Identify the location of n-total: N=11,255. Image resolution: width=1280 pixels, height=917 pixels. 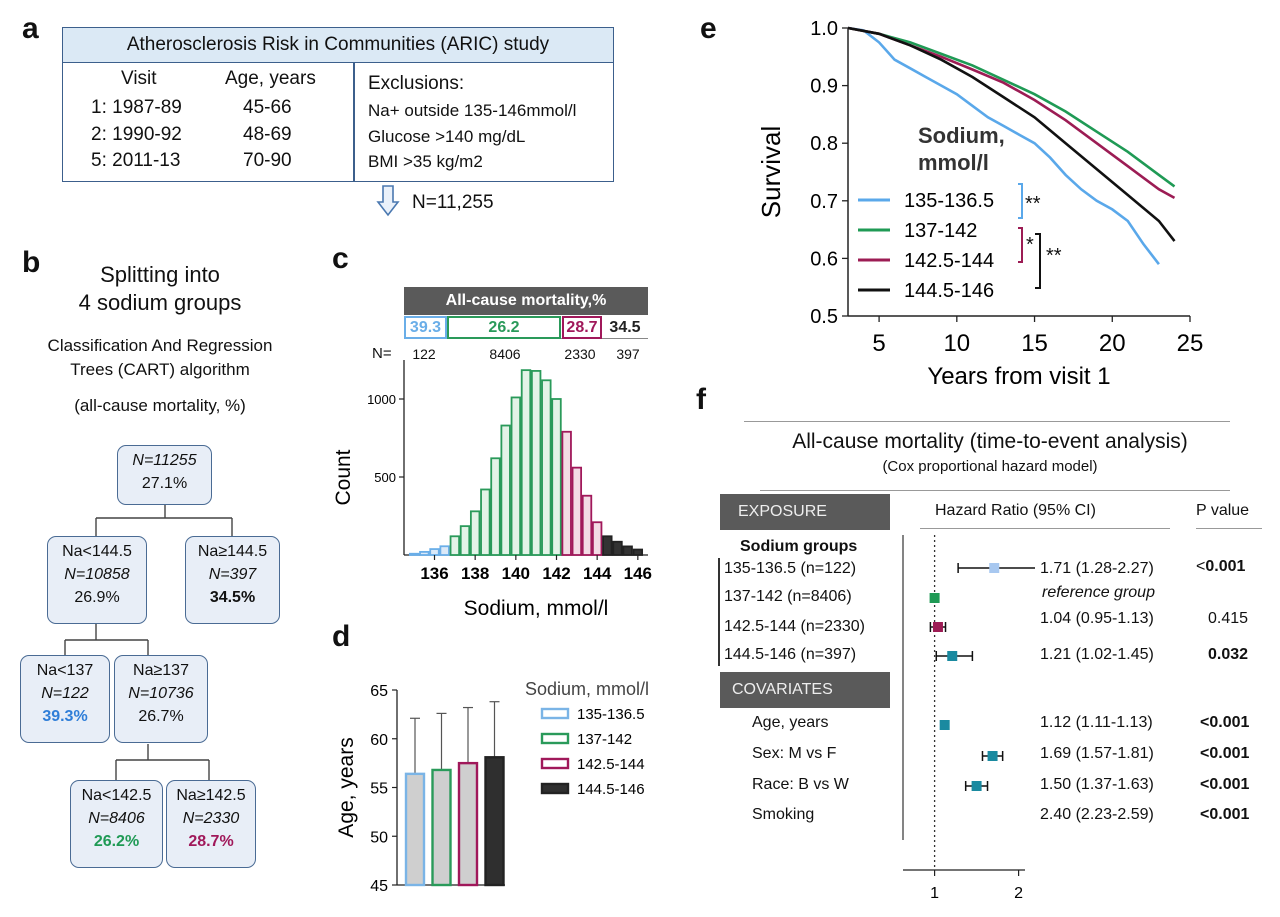
(453, 202).